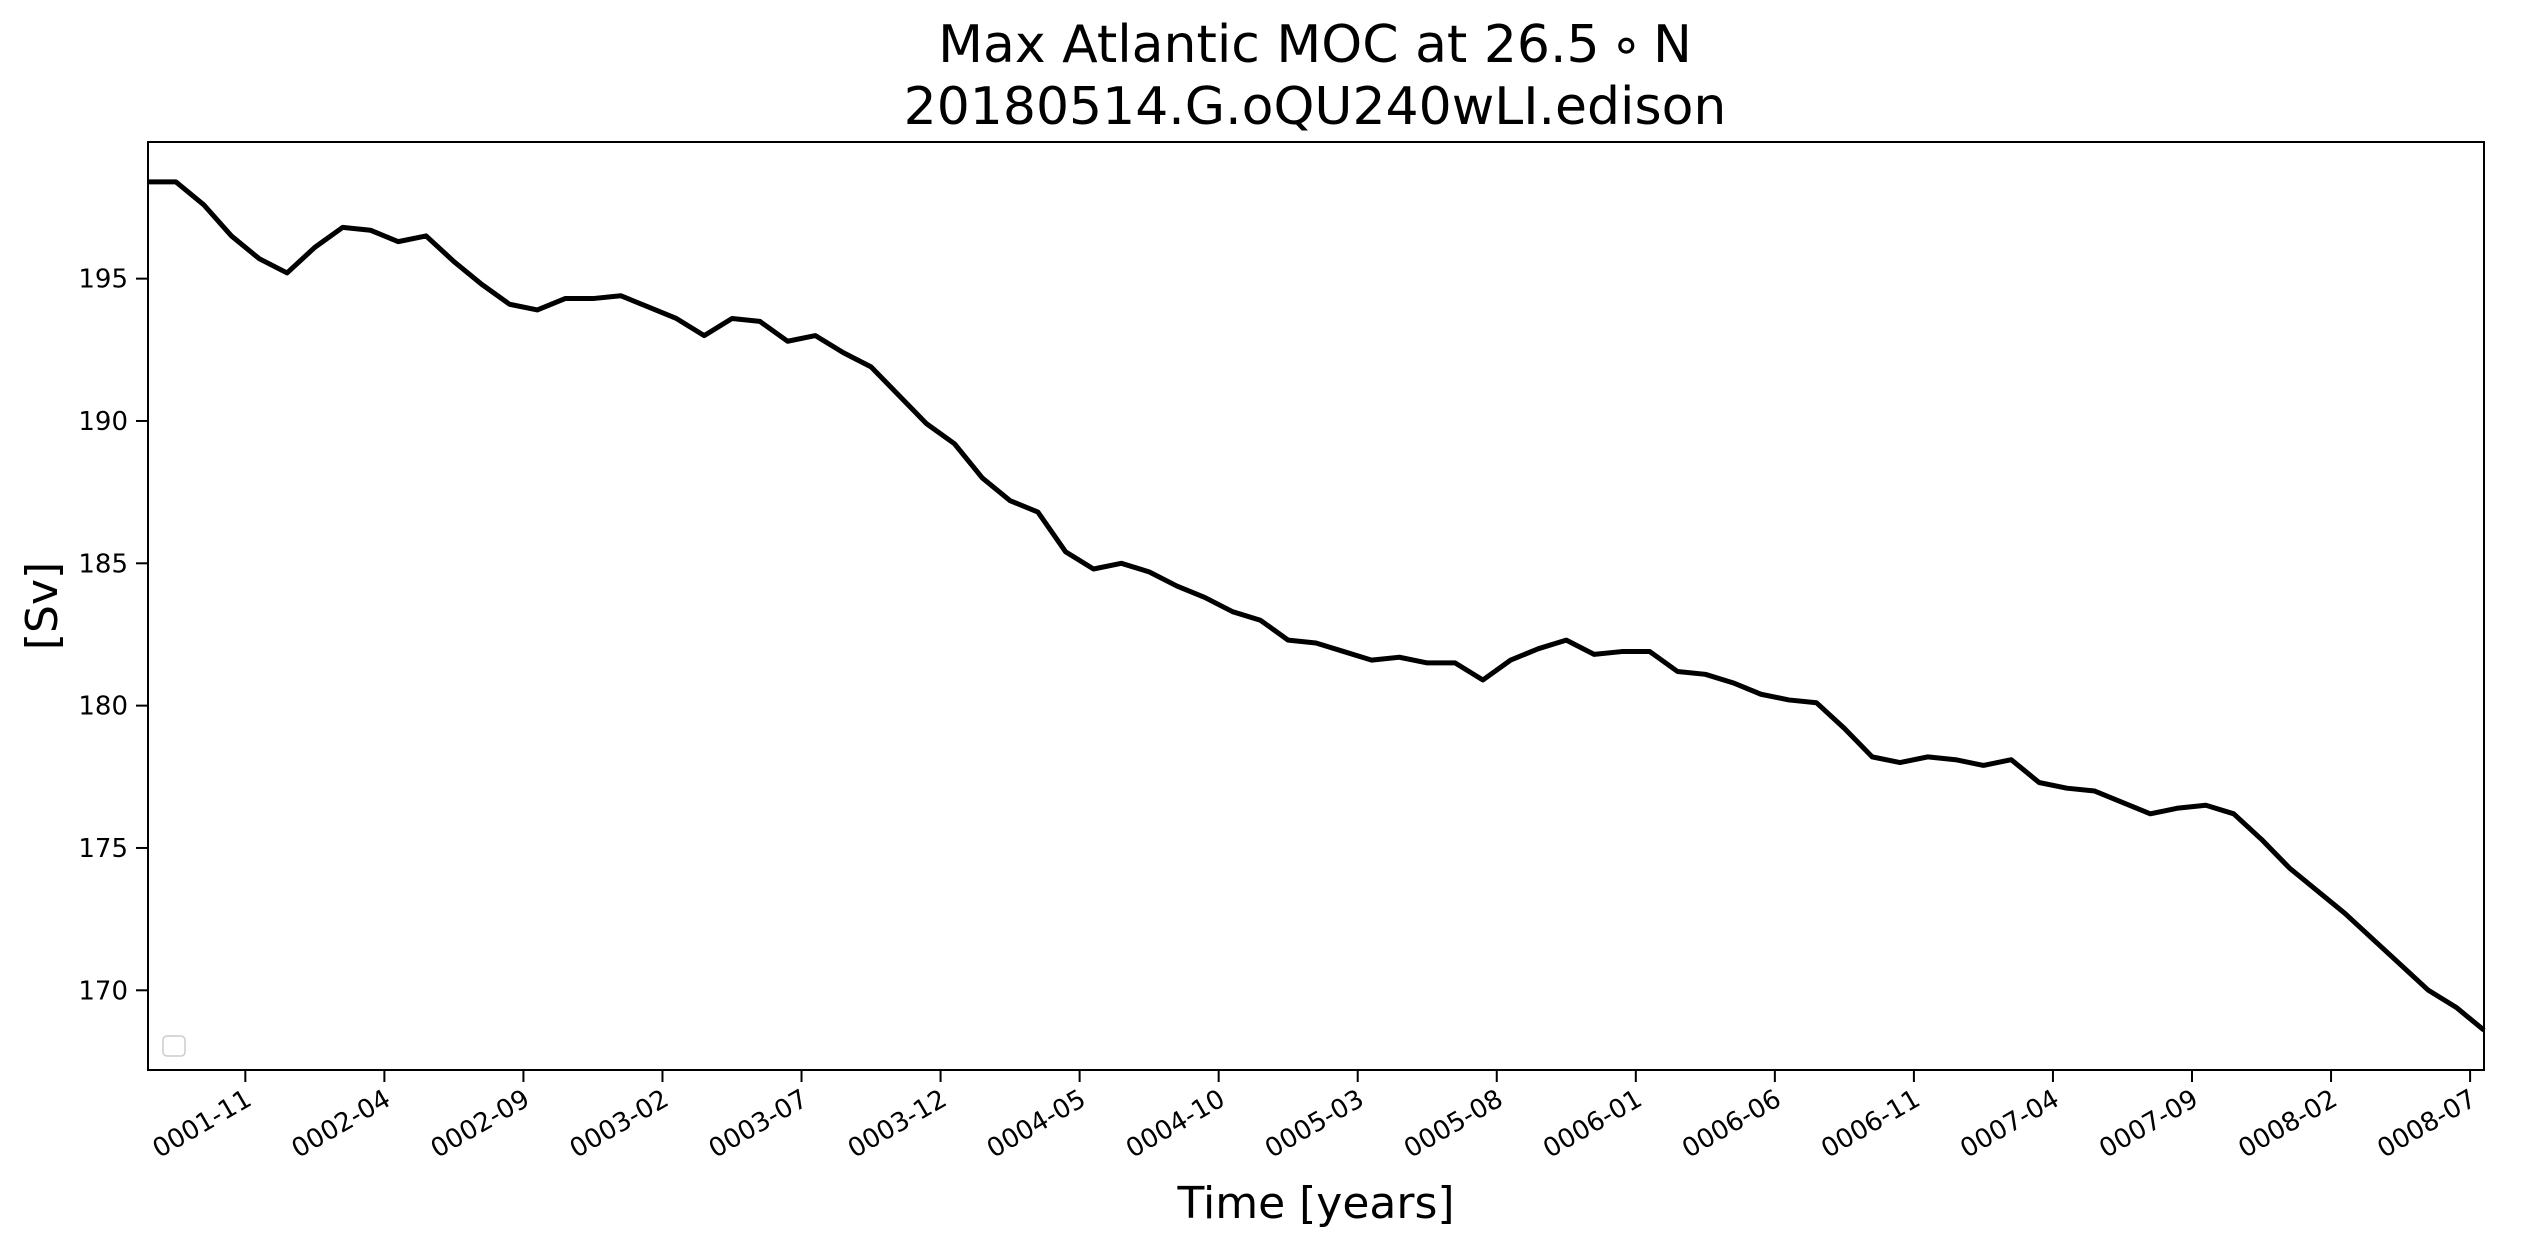 This screenshot has width=2534, height=1241. What do you see at coordinates (2287, 1124) in the screenshot?
I see `x-tick-label: 0008-02` at bounding box center [2287, 1124].